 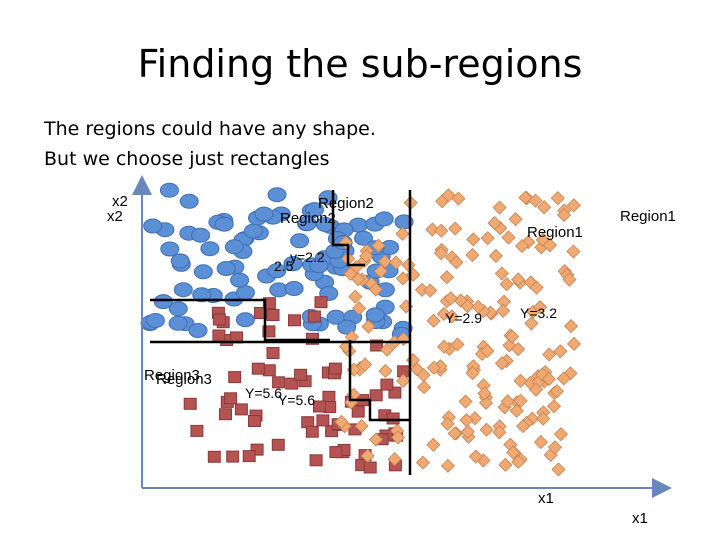 What do you see at coordinates (120, 201) in the screenshot?
I see `y-axis-label: x2` at bounding box center [120, 201].